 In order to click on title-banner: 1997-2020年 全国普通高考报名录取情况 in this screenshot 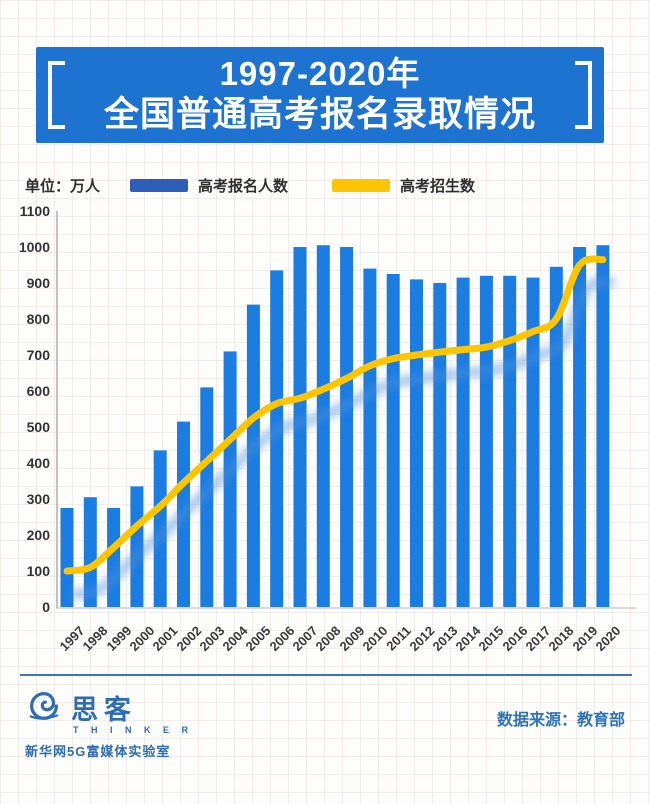, I will do `click(320, 95)`.